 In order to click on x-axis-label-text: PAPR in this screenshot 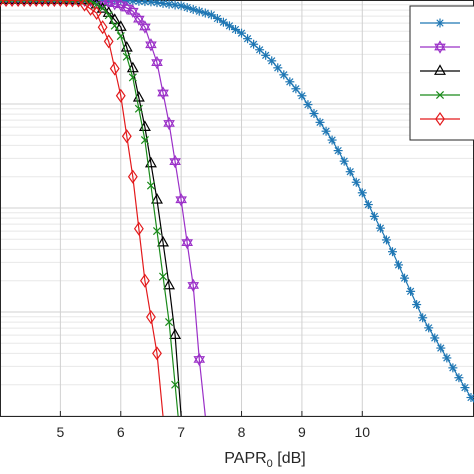, I will do `click(245, 458)`.